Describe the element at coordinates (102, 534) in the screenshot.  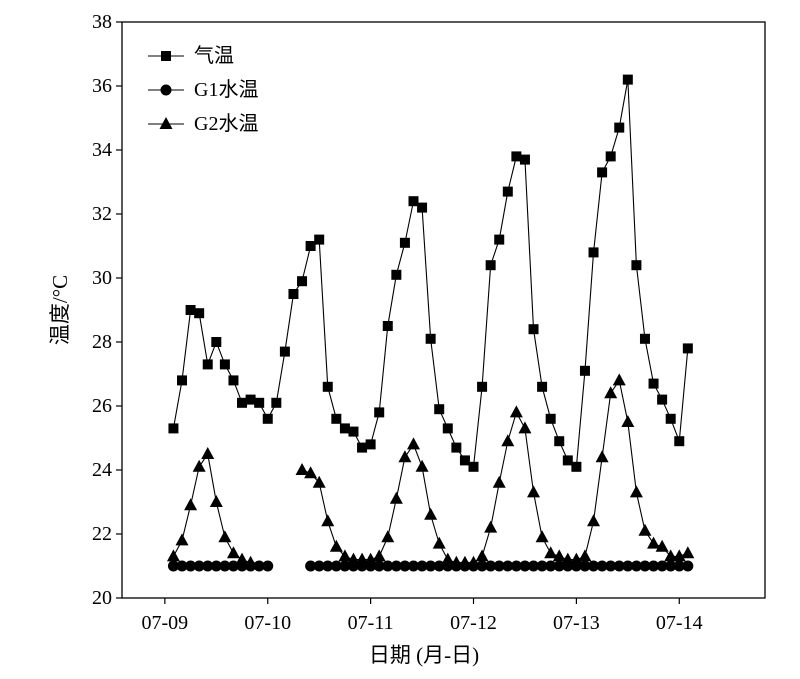
I see `y-tick-label: 22` at that location.